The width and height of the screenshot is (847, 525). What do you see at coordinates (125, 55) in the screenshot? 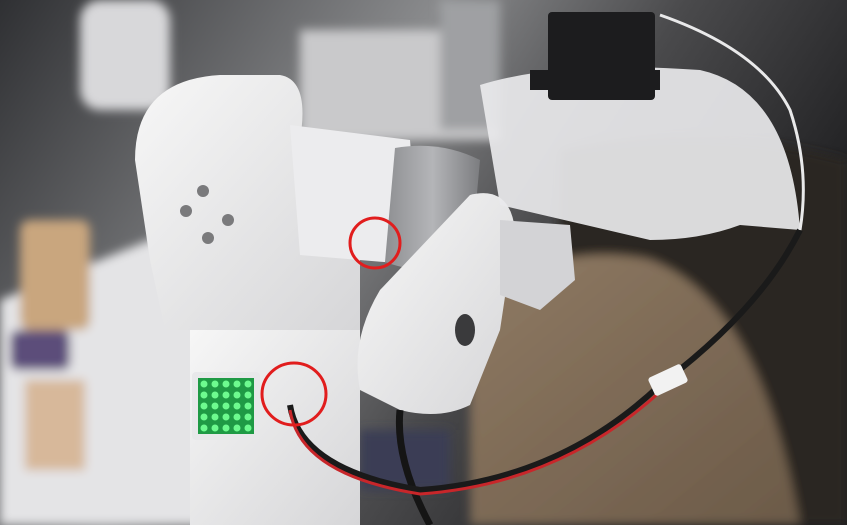
I see `background-object` at bounding box center [125, 55].